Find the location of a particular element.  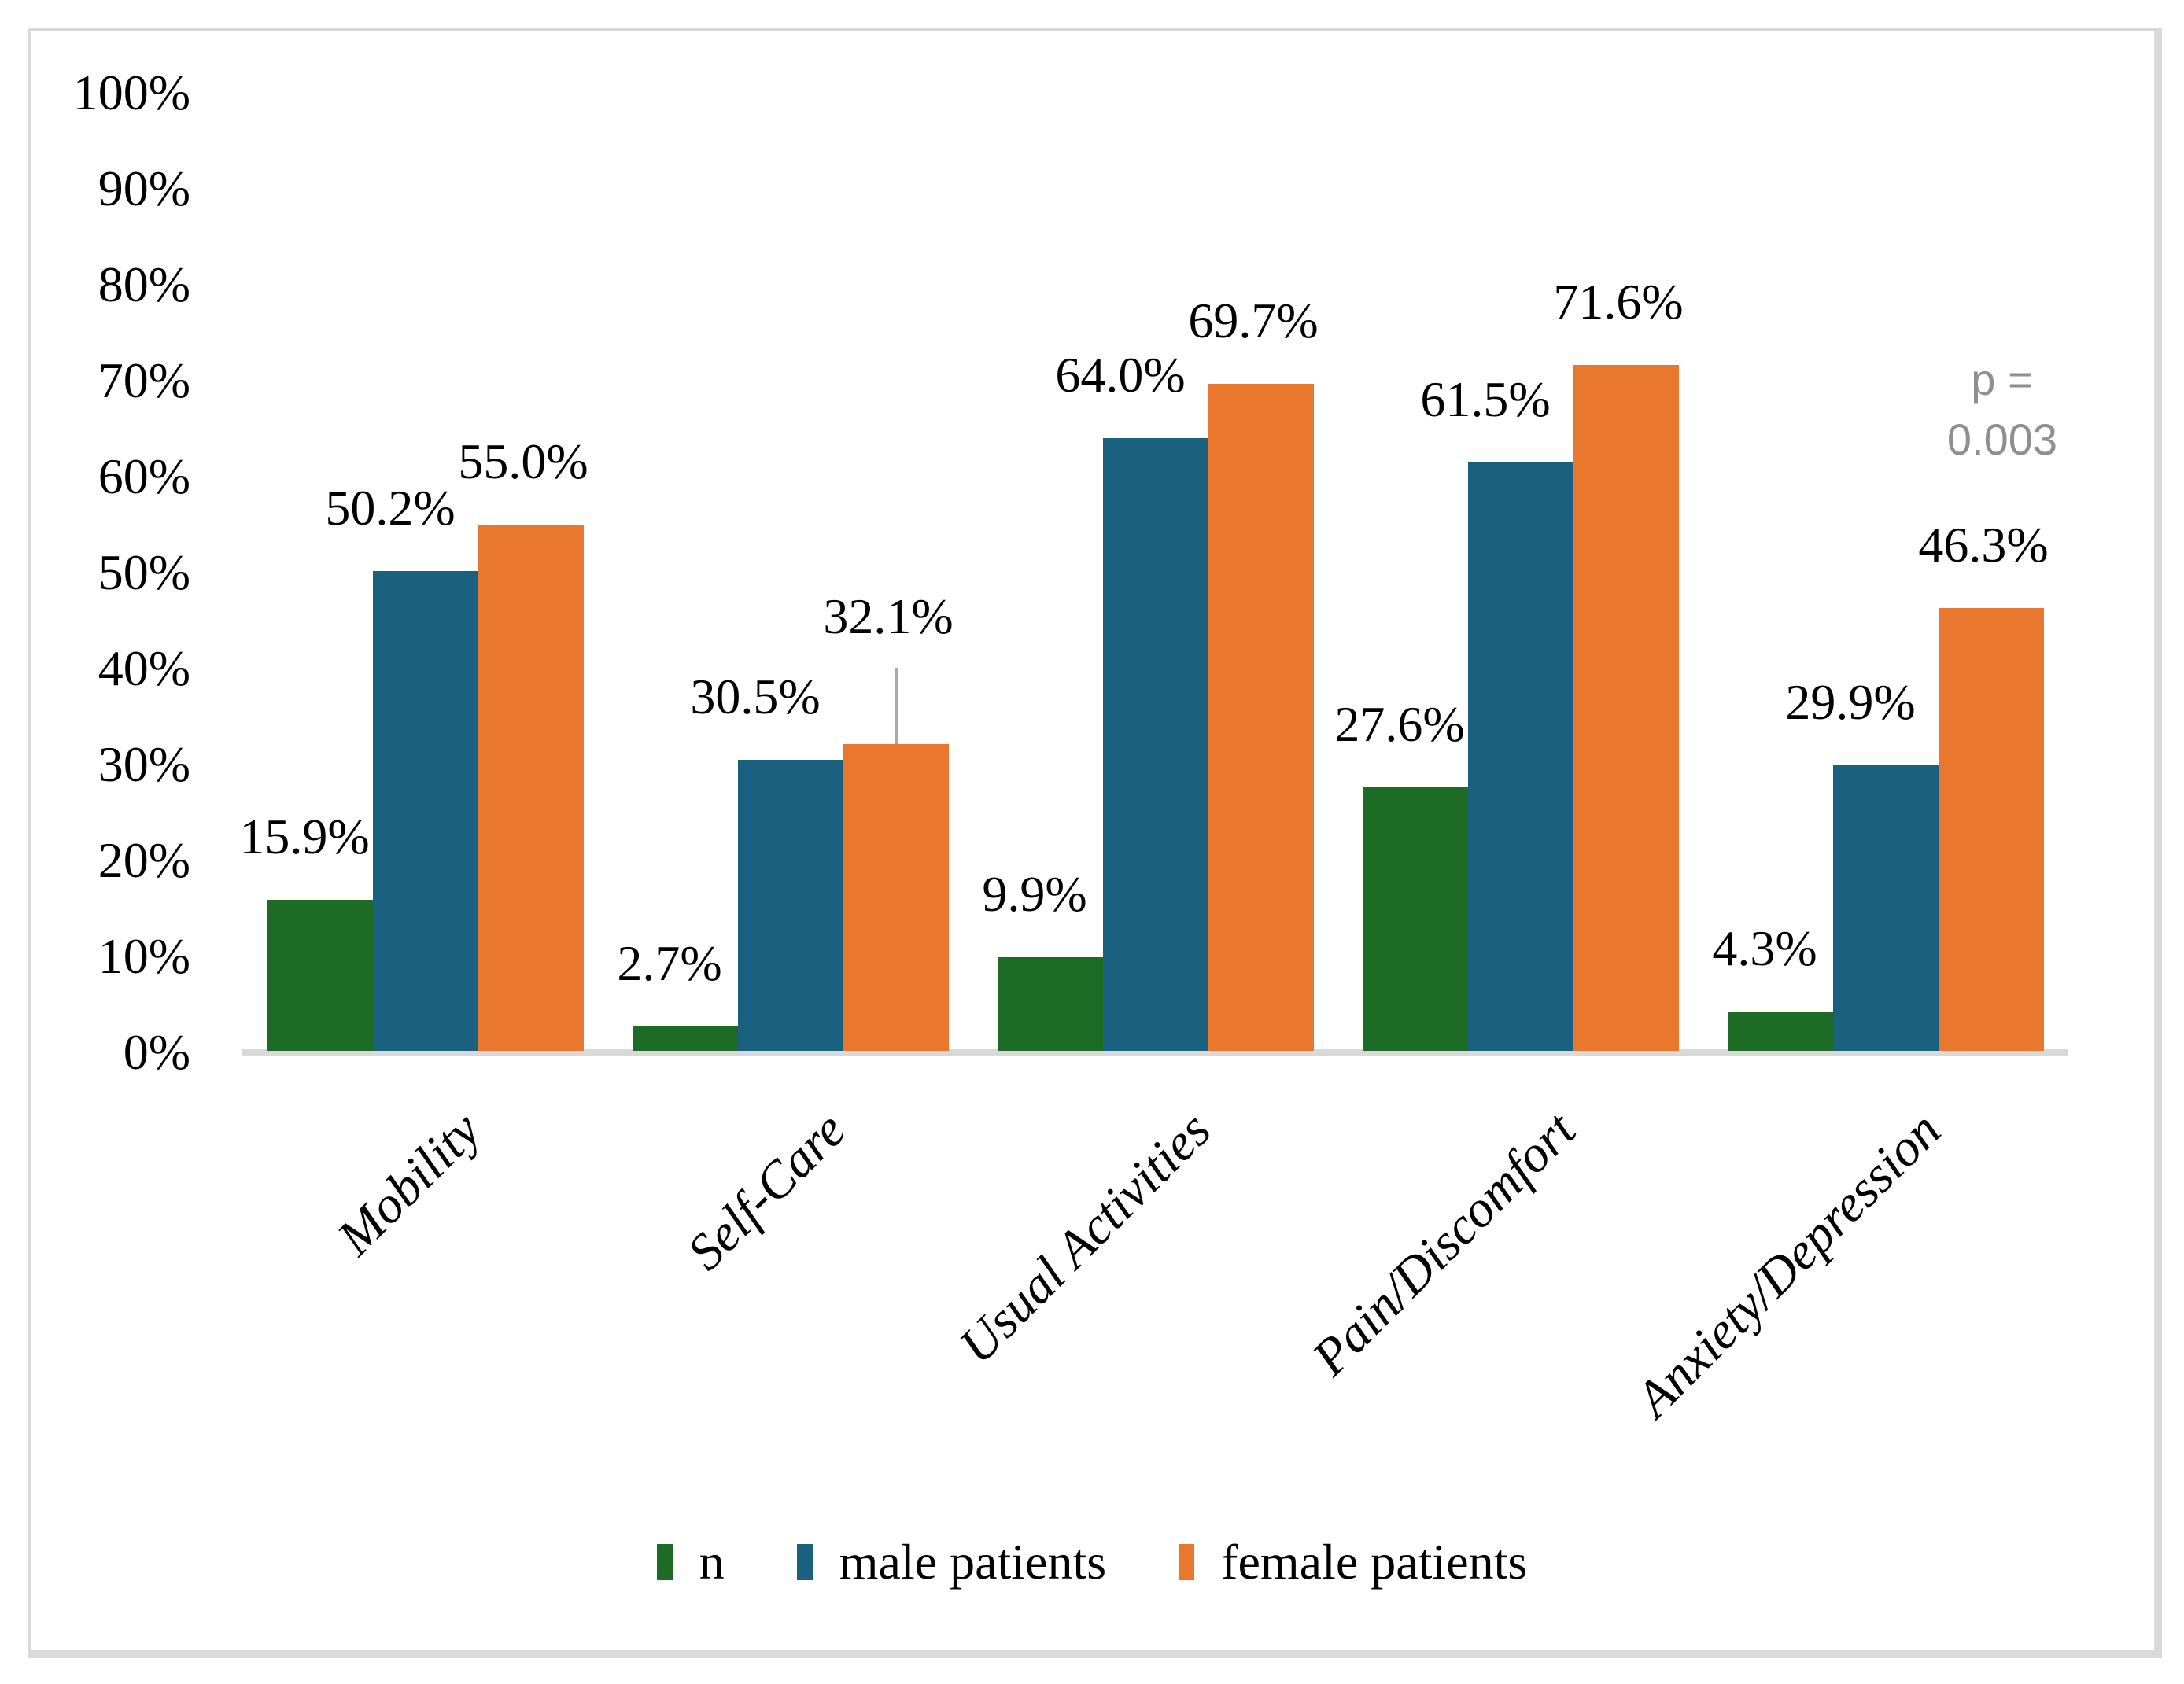

data-label-female-patients-self-care: 32.1% is located at coordinates (888, 616).